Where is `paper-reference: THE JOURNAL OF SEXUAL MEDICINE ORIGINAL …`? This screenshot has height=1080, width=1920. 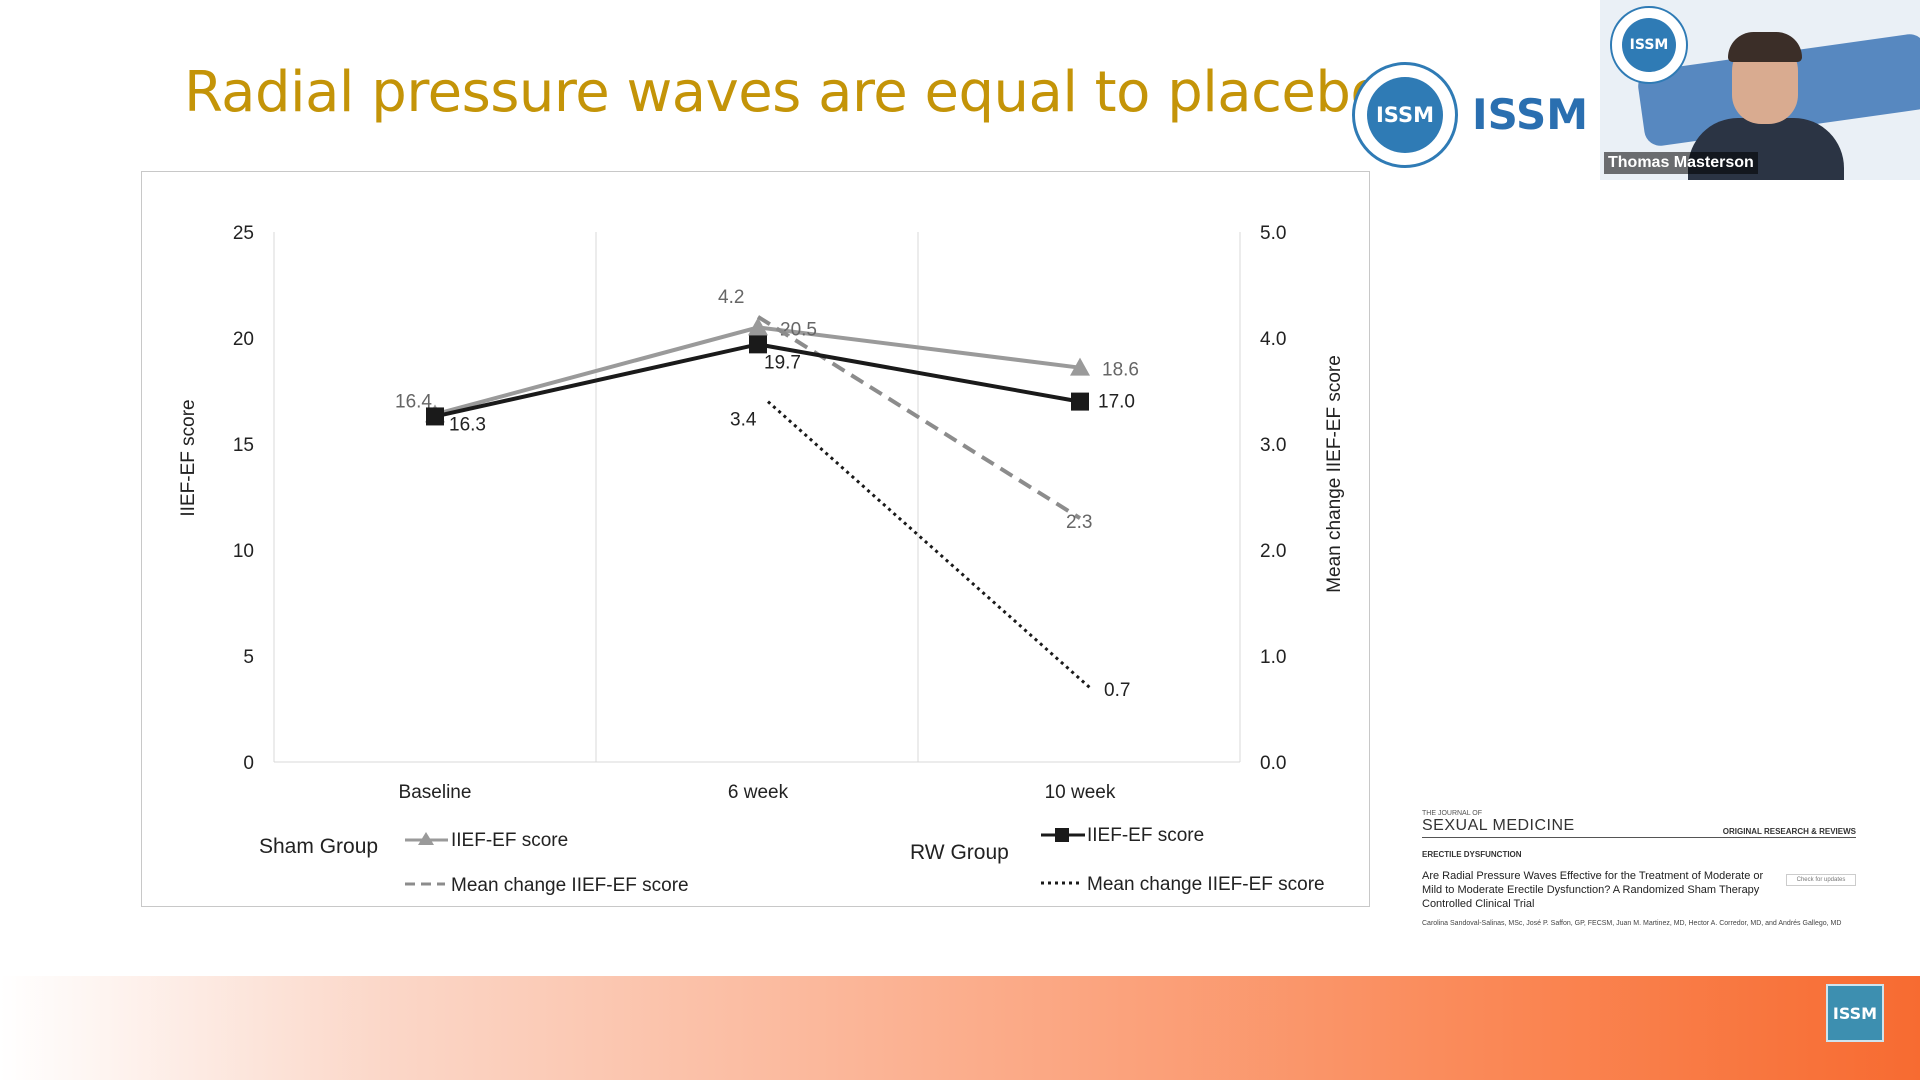
paper-reference: THE JOURNAL OF SEXUAL MEDICINE ORIGINAL … is located at coordinates (1639, 877).